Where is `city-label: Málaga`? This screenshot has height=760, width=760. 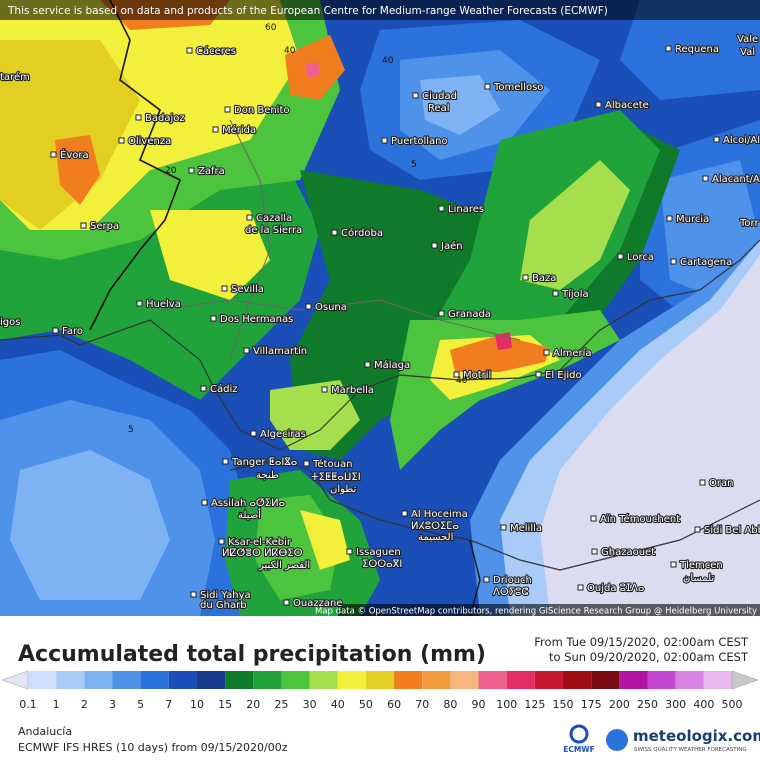 city-label: Málaga is located at coordinates (392, 365).